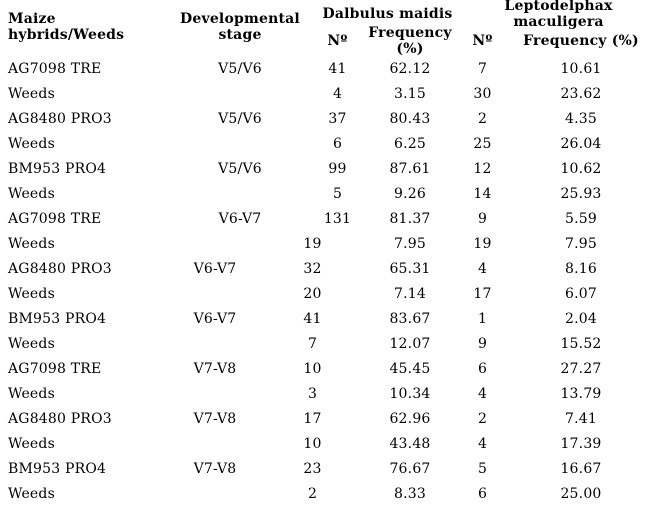 This screenshot has width=657, height=508. I want to click on dalbulus-count-cell: 19, so click(312, 243).